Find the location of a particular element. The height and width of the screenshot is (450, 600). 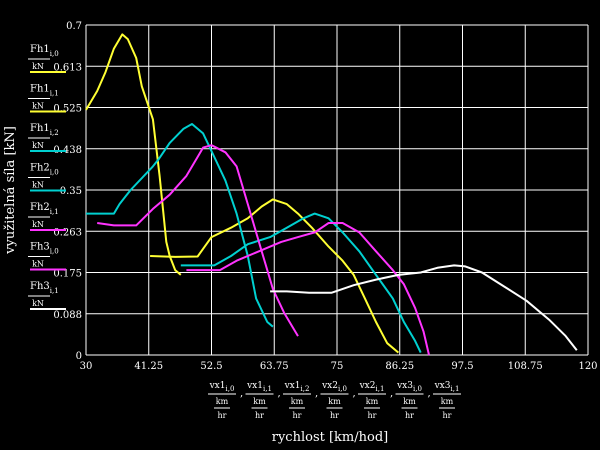

x-legend-item: vx1i,2 km hr, is located at coordinates (300, 400).